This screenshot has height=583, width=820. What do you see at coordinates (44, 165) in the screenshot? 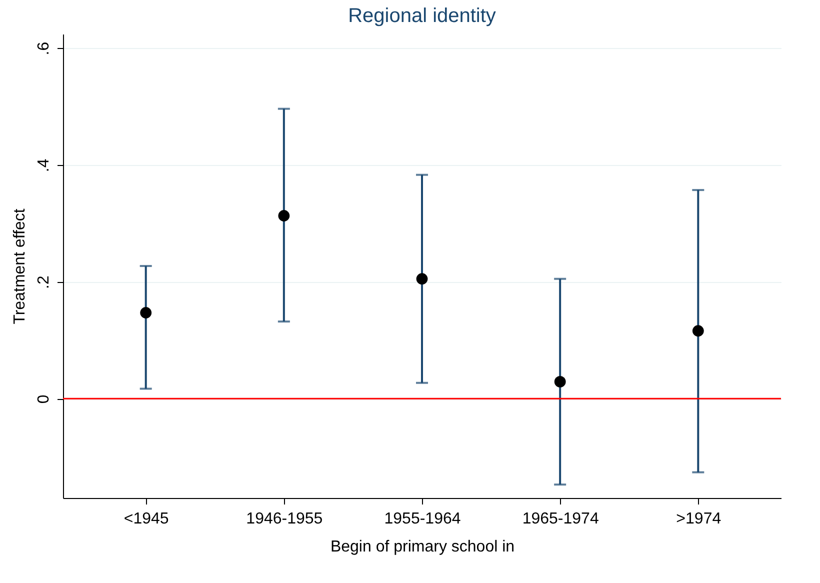
I see `y-tick-label: .4` at bounding box center [44, 165].